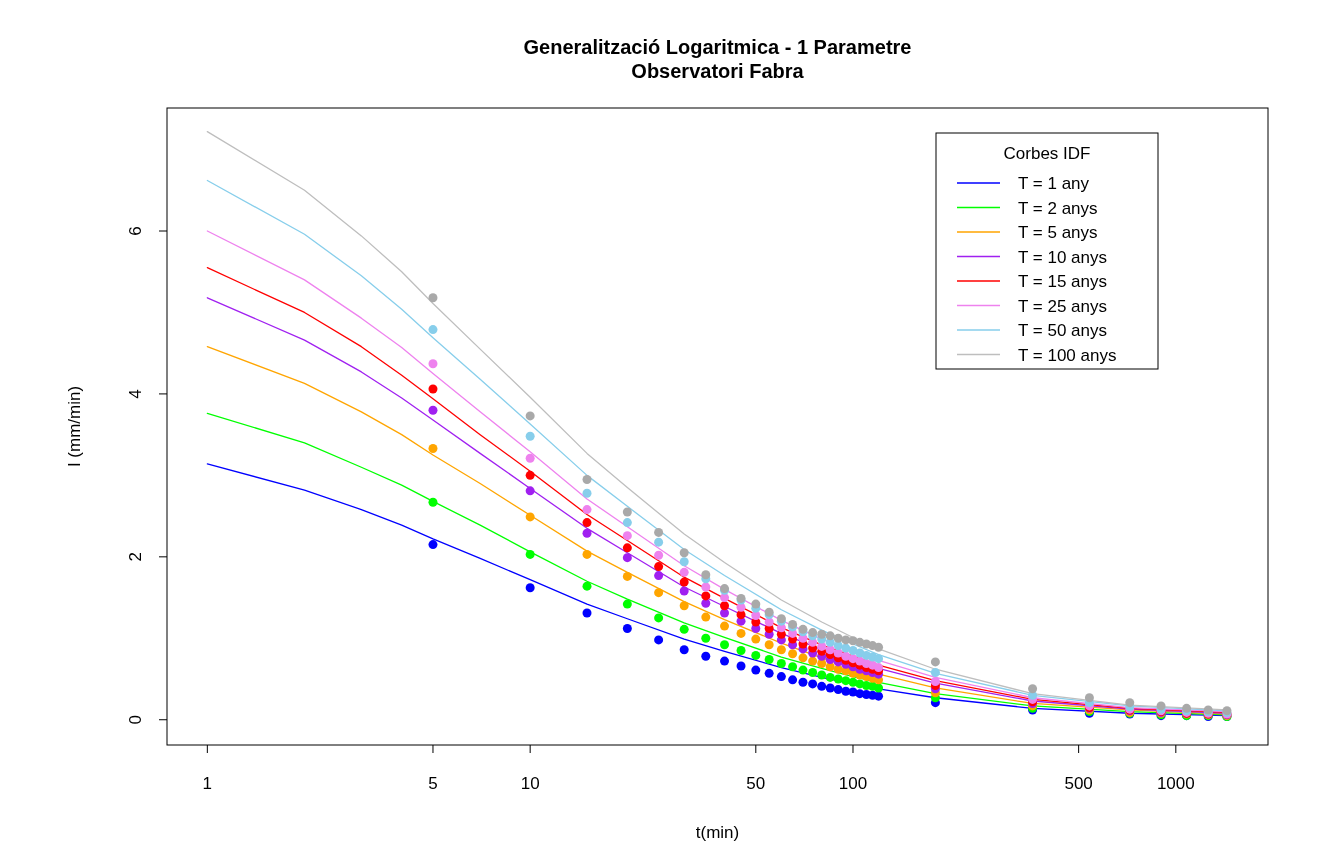 This screenshot has width=1317, height=844. I want to click on y-axis-title: I (mm/min), so click(74, 426).